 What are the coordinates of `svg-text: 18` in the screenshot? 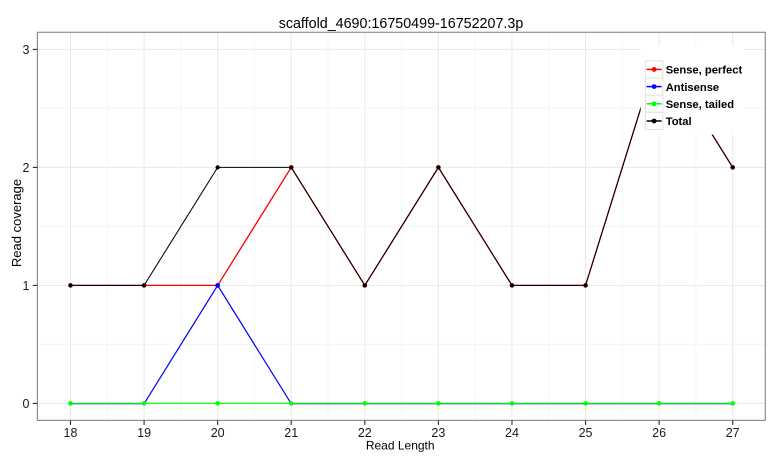 It's located at (71, 433).